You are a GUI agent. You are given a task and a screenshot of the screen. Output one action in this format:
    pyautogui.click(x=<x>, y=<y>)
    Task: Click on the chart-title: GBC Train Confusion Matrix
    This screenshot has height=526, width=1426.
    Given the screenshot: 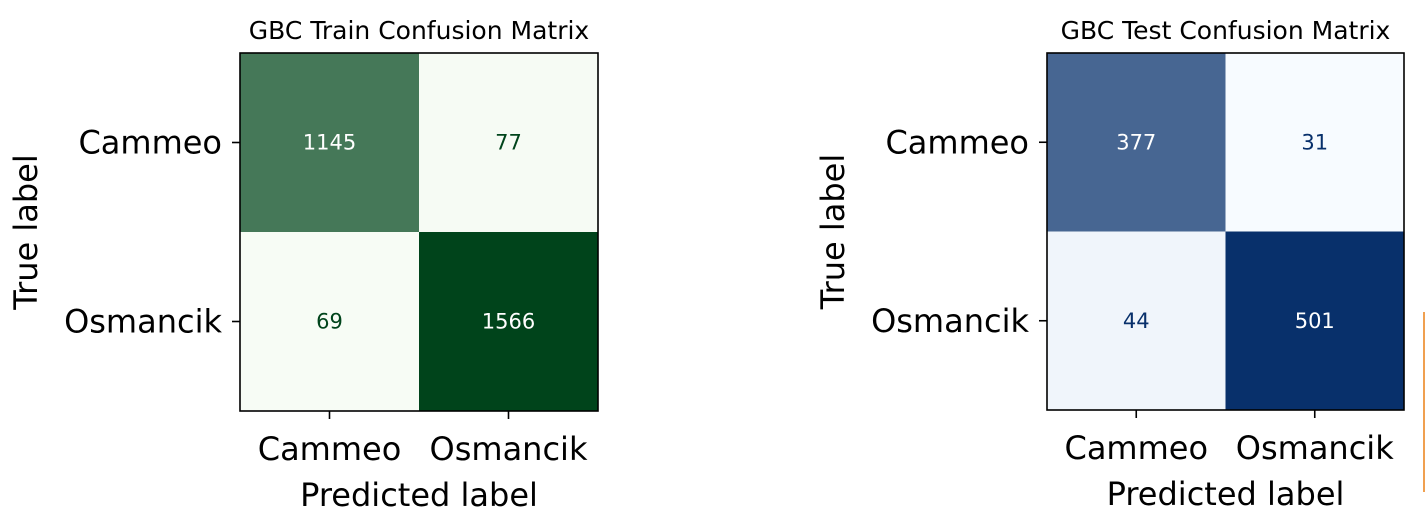 What is the action you would take?
    pyautogui.click(x=419, y=30)
    